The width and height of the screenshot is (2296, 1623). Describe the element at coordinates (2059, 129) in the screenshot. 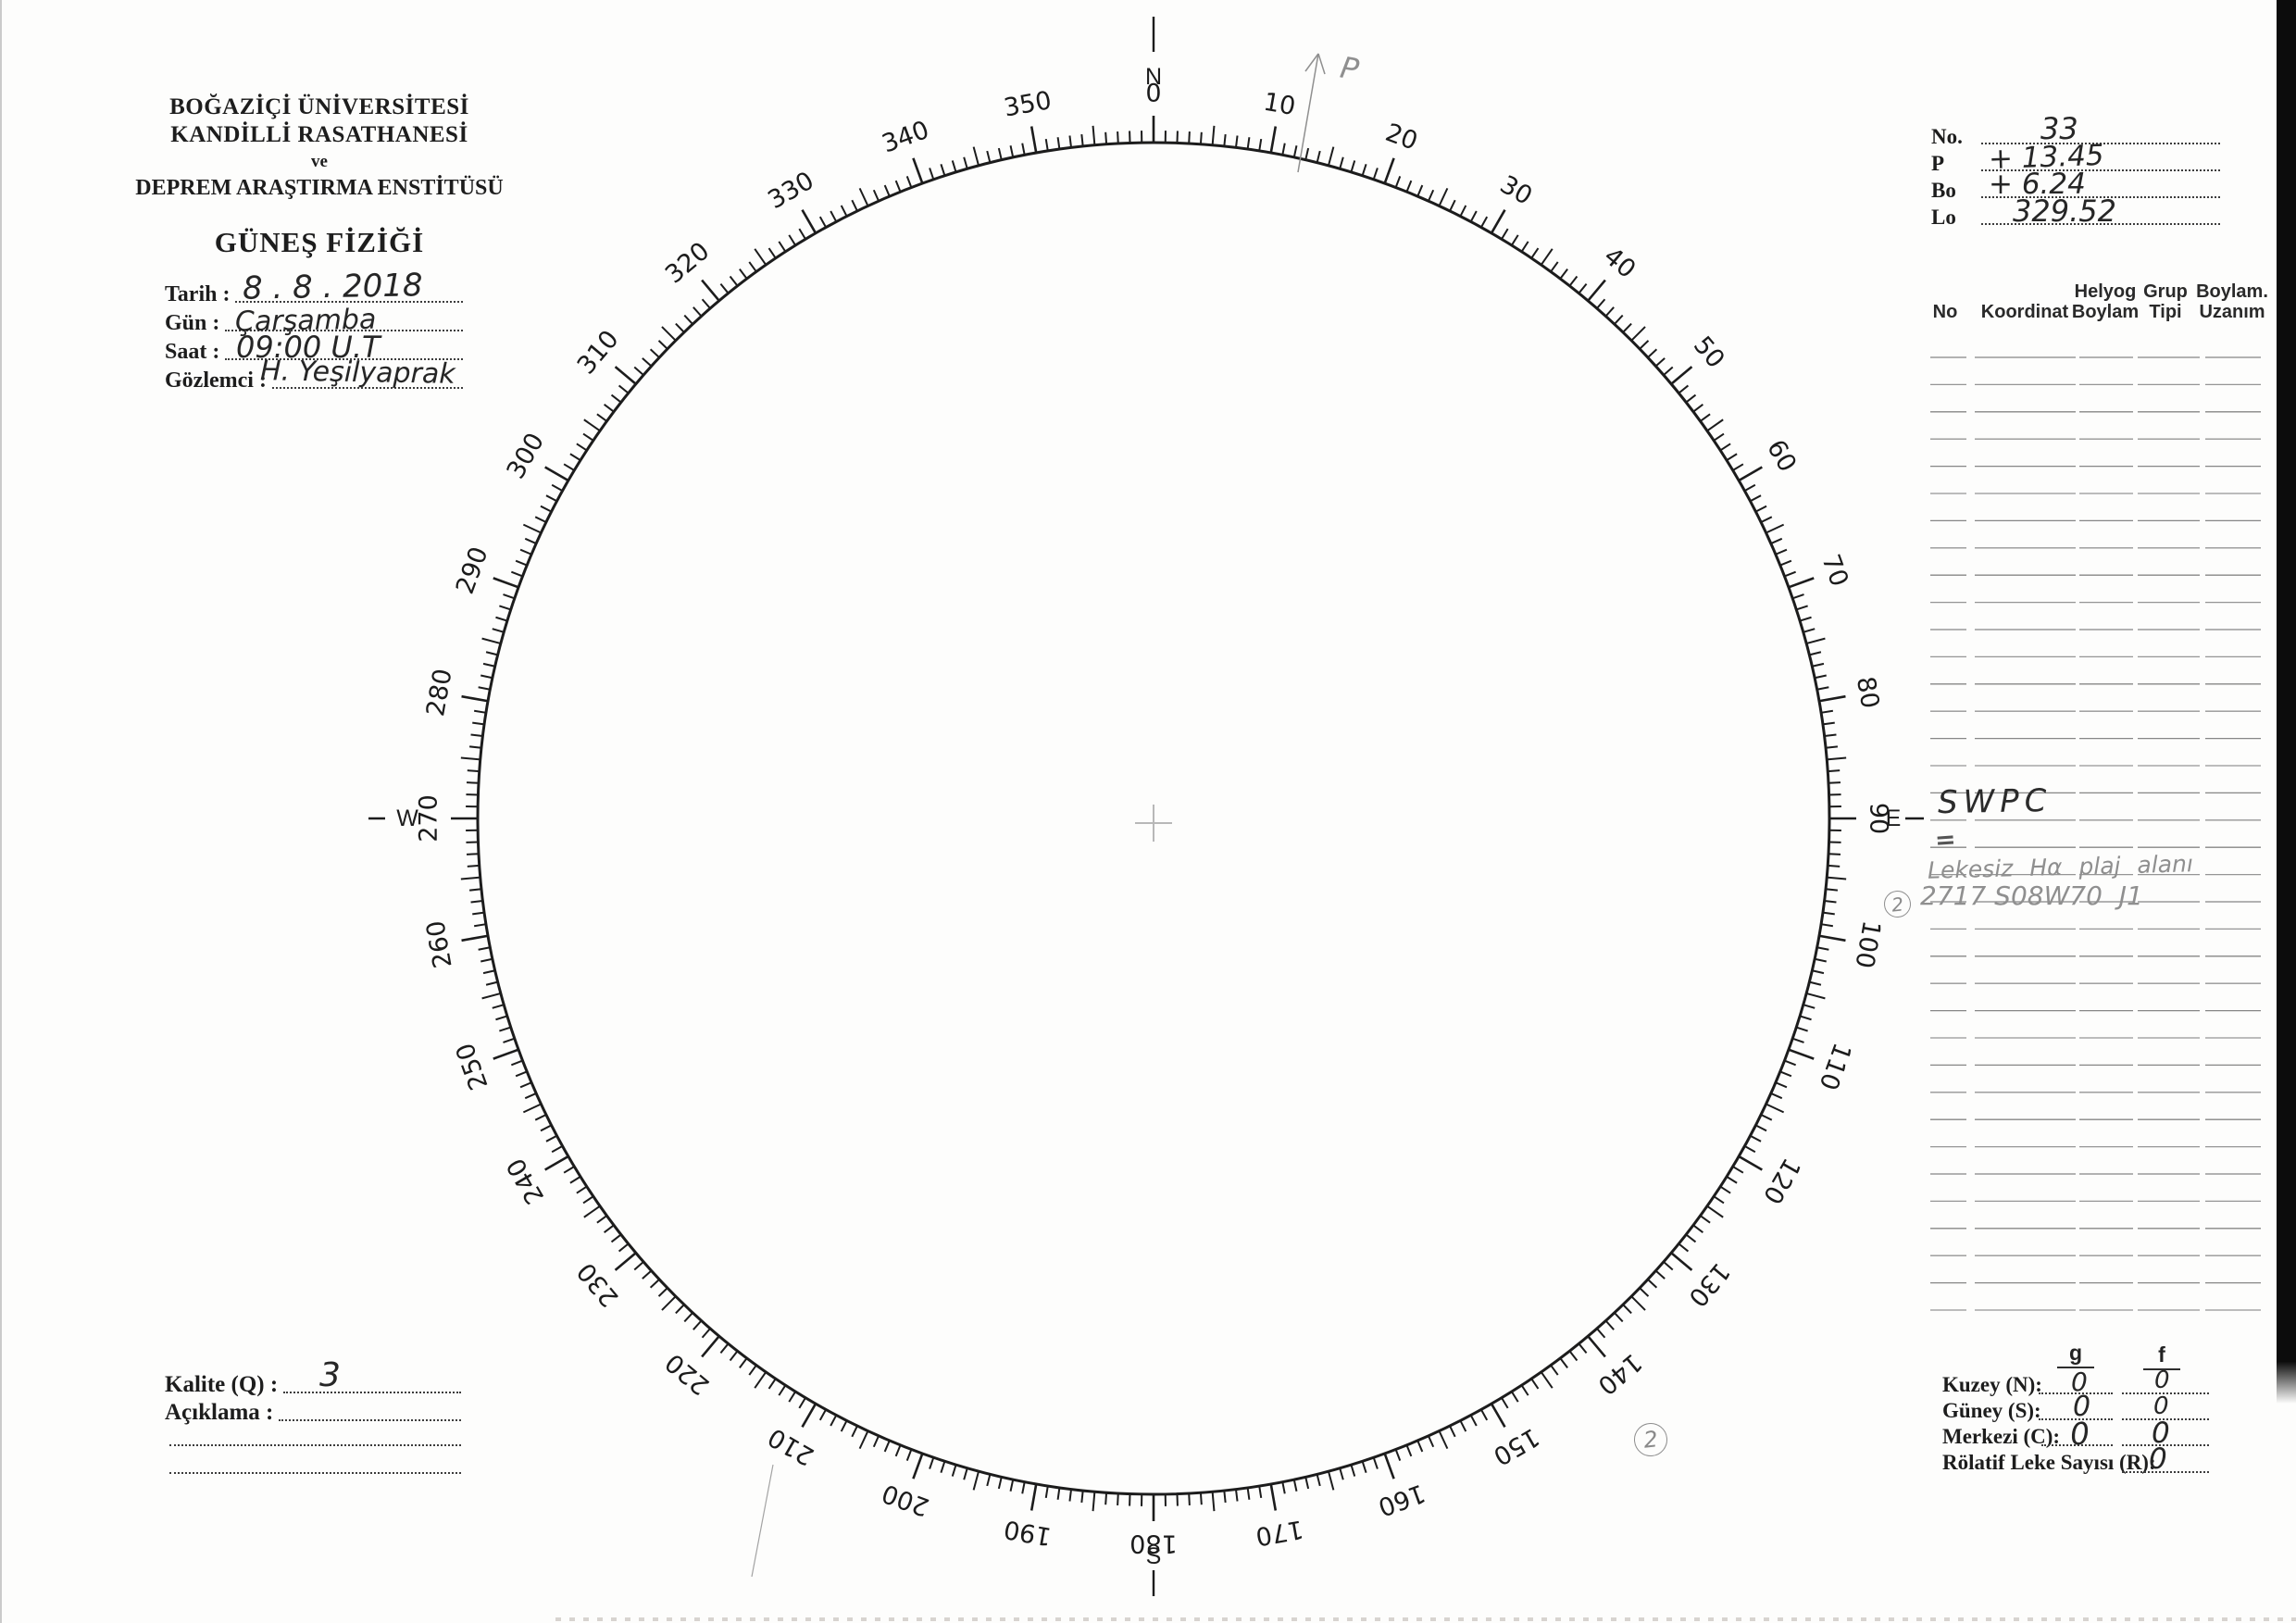

I see `no-value: 33` at that location.